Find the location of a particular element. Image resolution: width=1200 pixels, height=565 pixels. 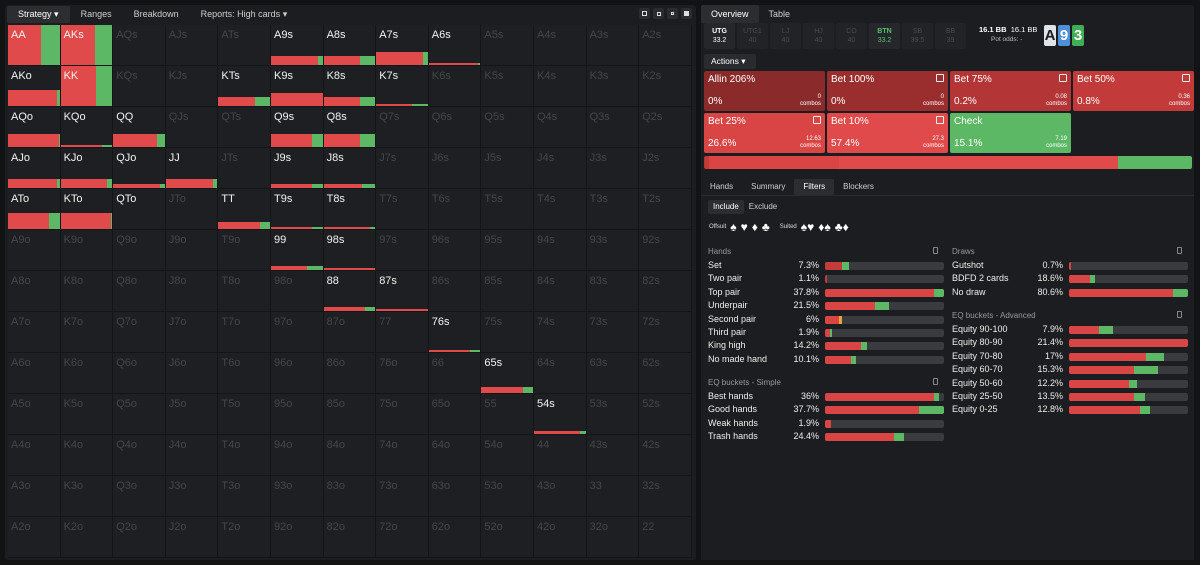

filter-row-two-pair: Two pair 1.1% is located at coordinates (826, 278).